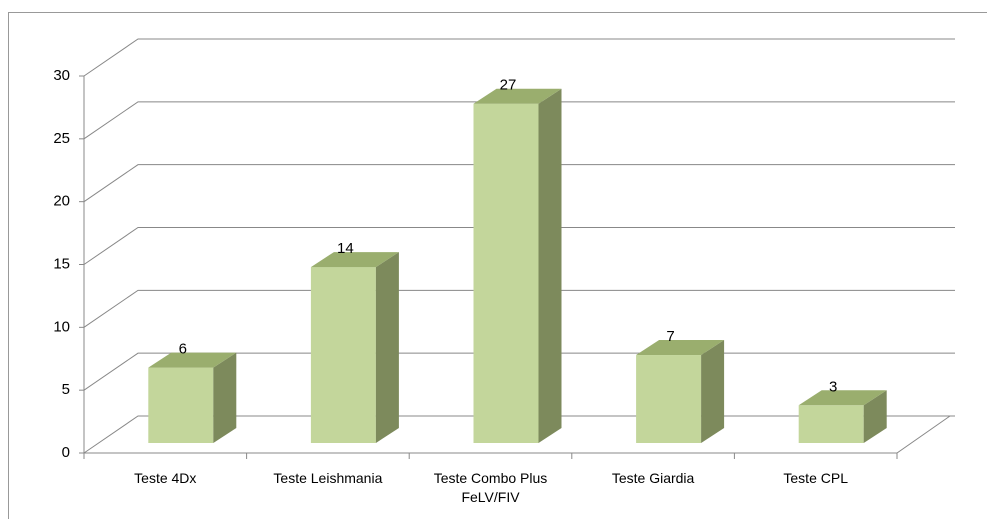 The height and width of the screenshot is (519, 987). I want to click on x-tick-label: Teste Leishmania, so click(328, 478).